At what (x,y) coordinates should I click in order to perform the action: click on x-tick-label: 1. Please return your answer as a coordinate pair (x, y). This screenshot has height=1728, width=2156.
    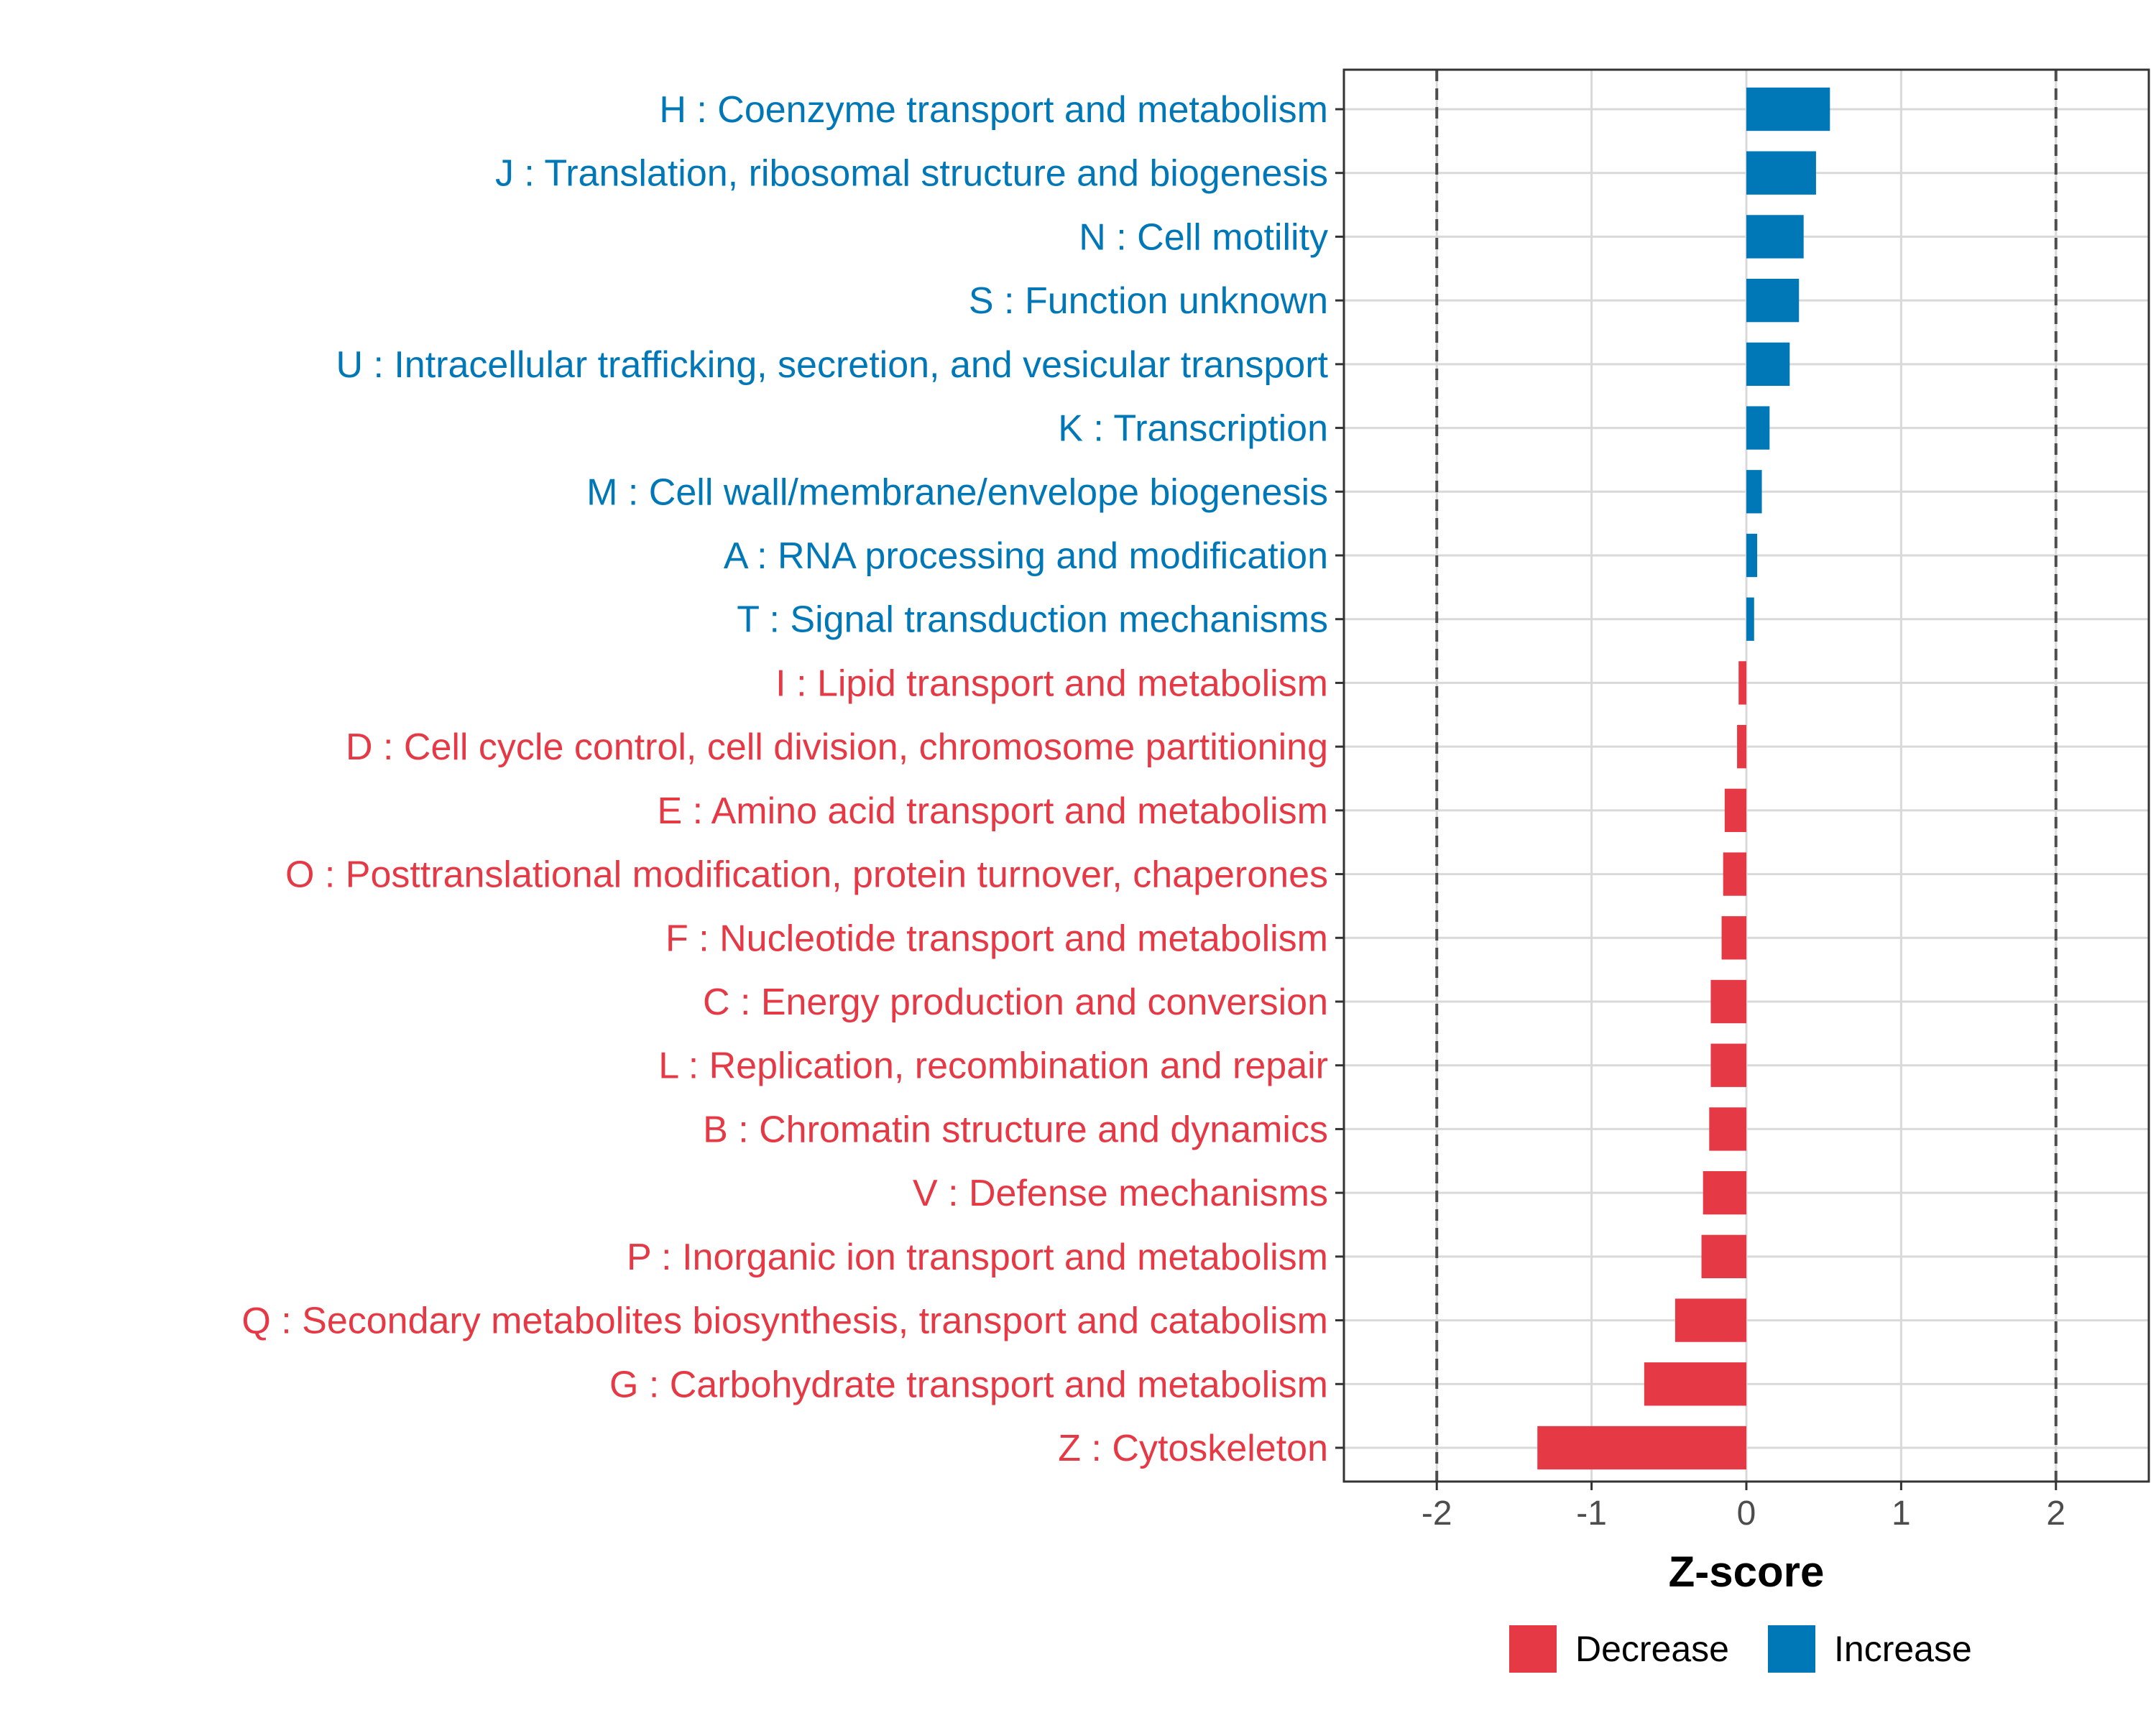
    Looking at the image, I should click on (1901, 1514).